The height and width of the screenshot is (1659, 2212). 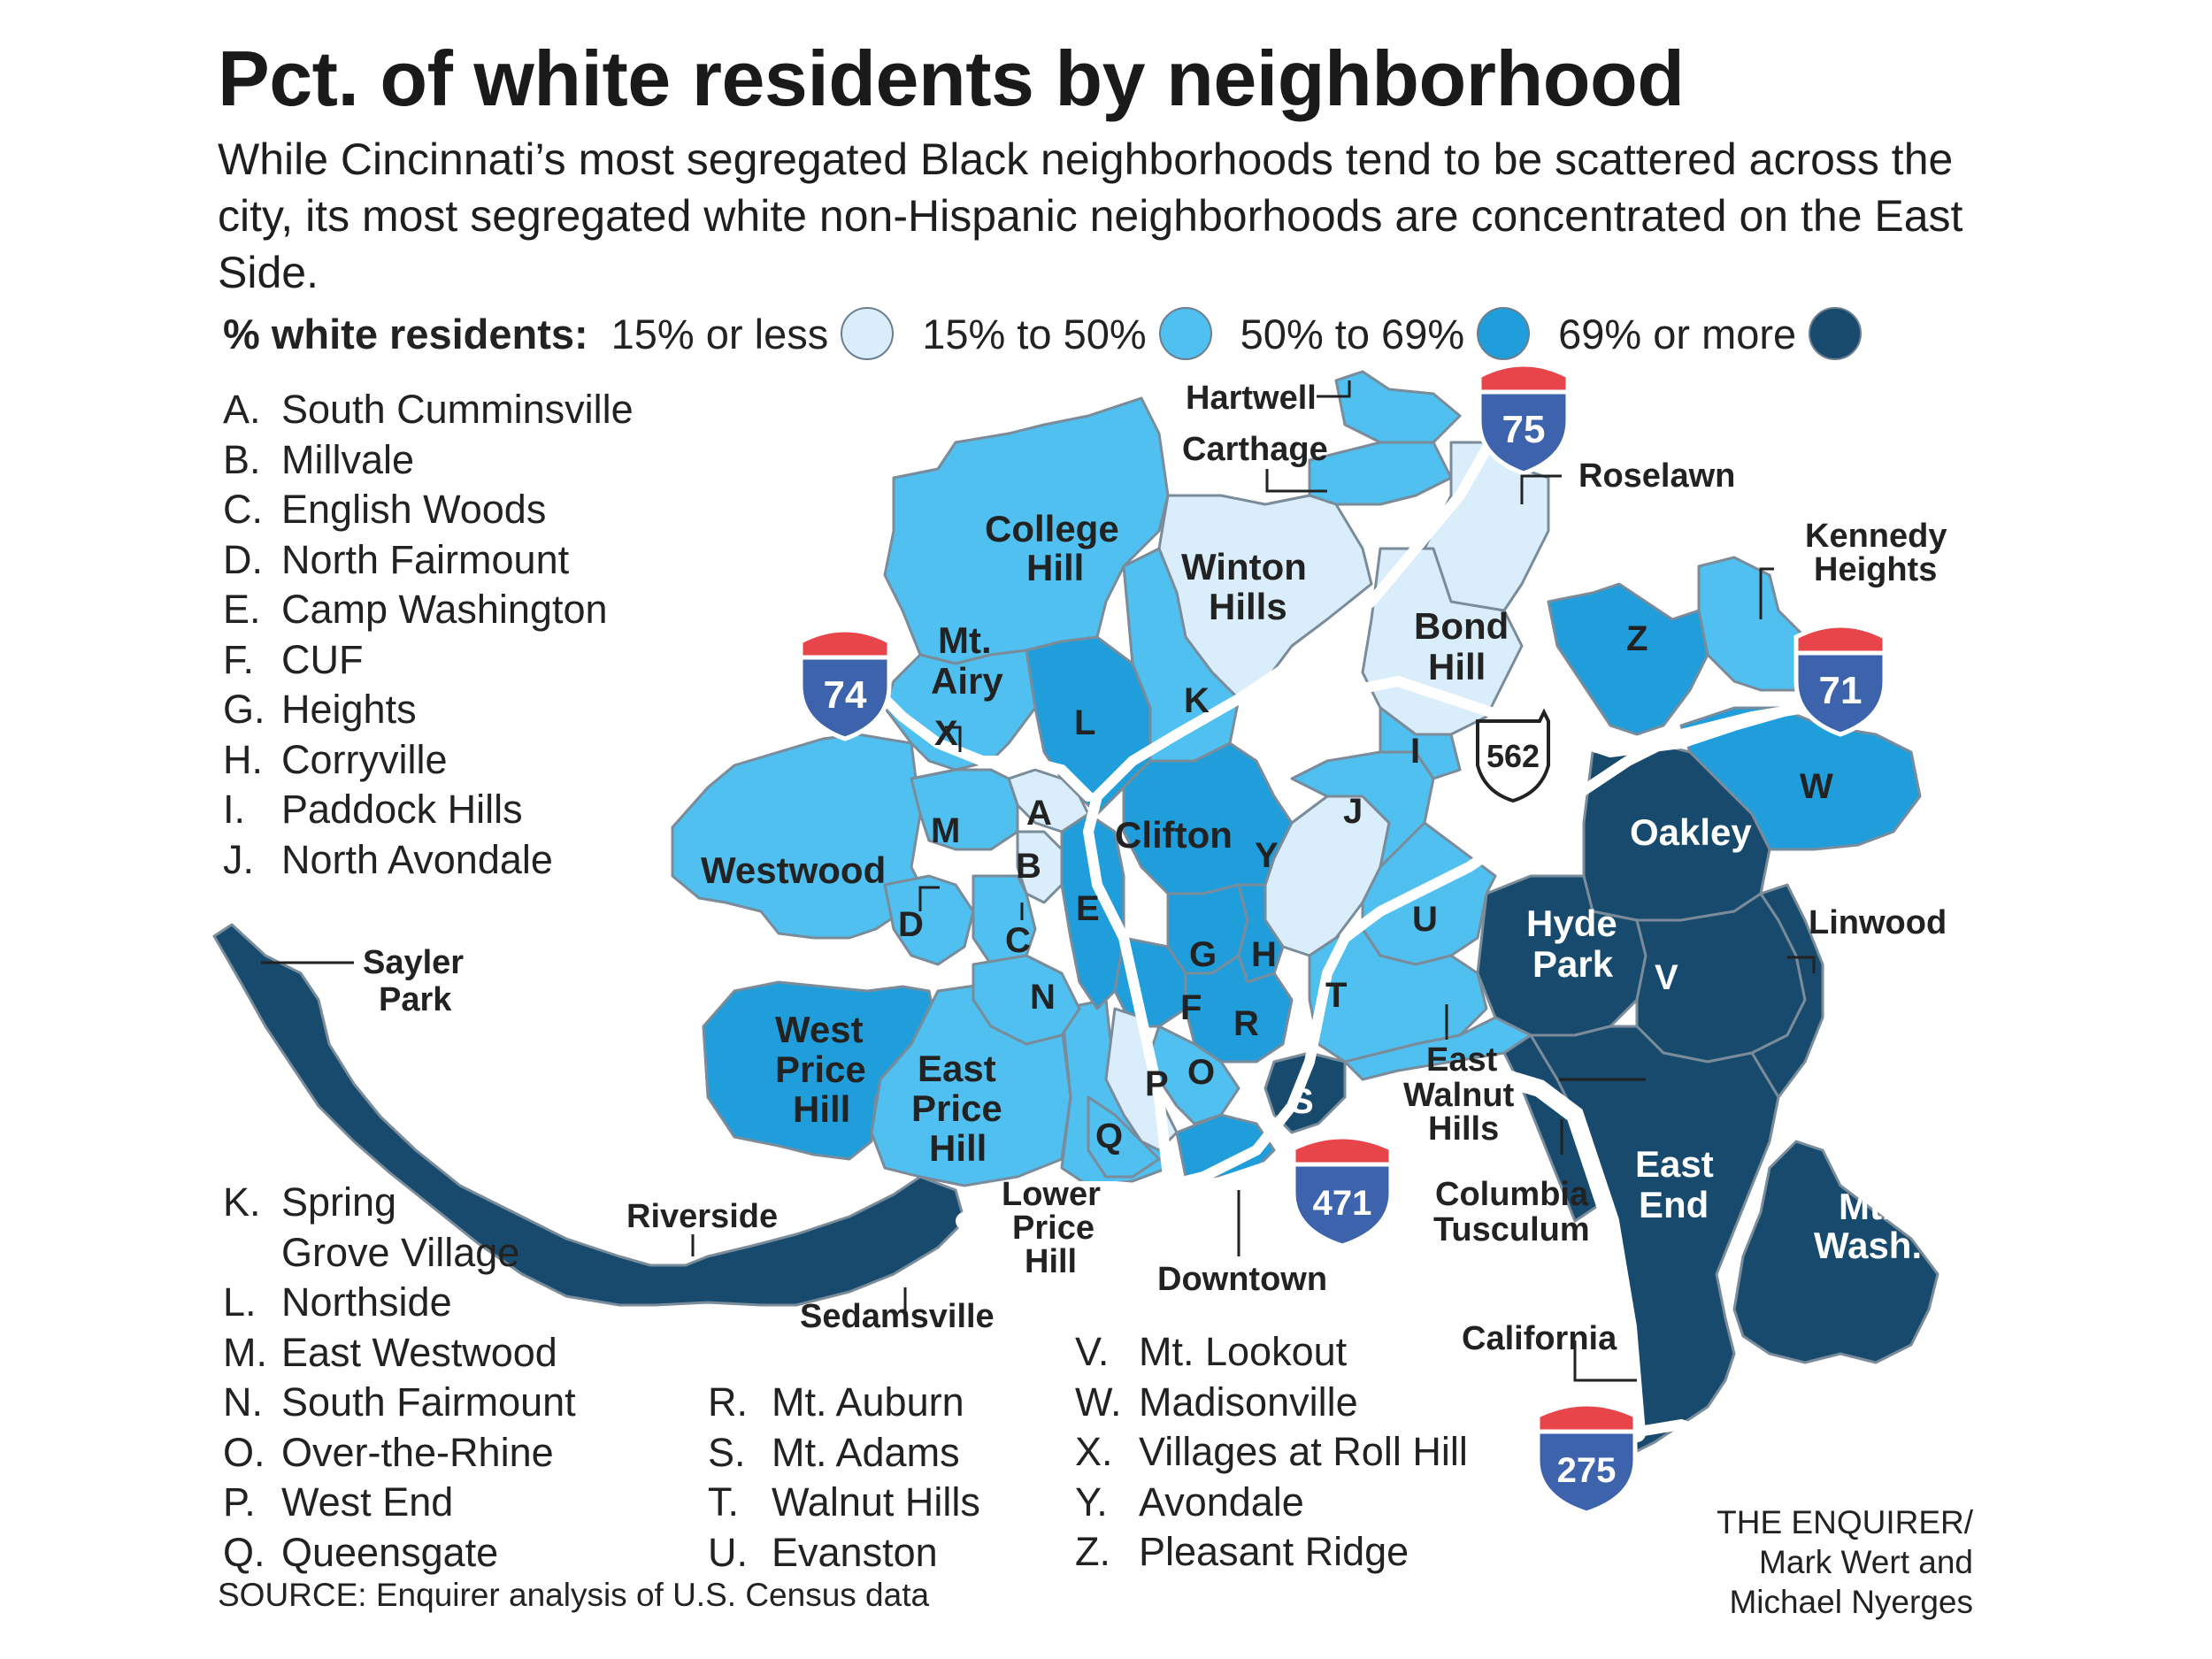 I want to click on label-mt-airy-2: Airy, so click(x=967, y=681).